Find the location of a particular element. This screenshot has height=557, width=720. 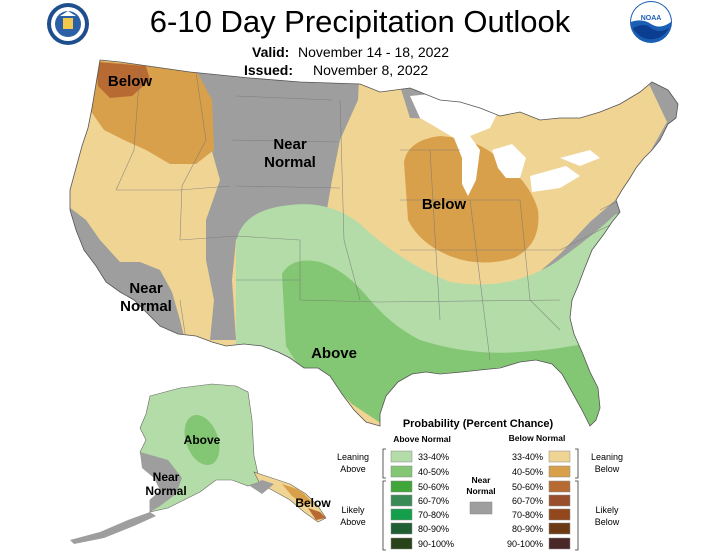

near-normal-region-southwest is located at coordinates (128, 272).